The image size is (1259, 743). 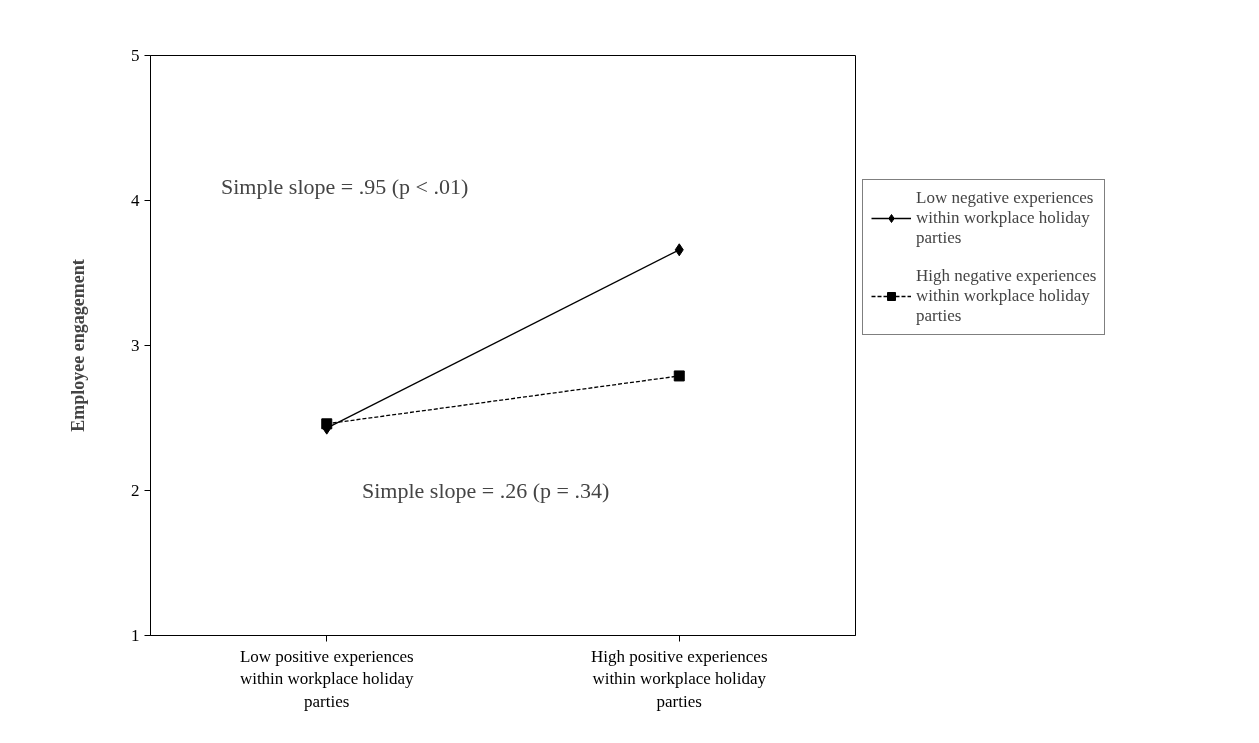 What do you see at coordinates (679, 679) in the screenshot?
I see `x-tick-label: High positive experiences within workplace holiday parties` at bounding box center [679, 679].